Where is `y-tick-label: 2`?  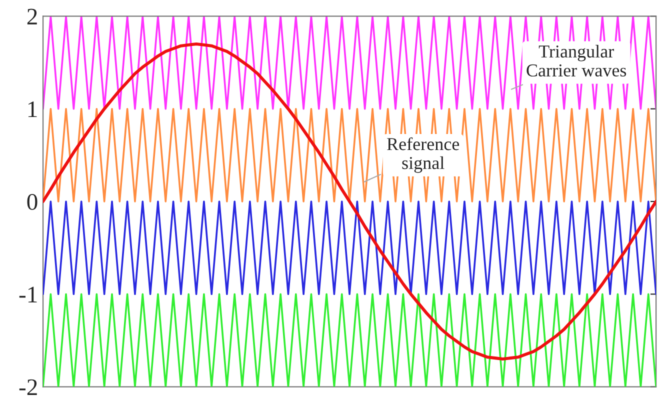 y-tick-label: 2 is located at coordinates (32, 16).